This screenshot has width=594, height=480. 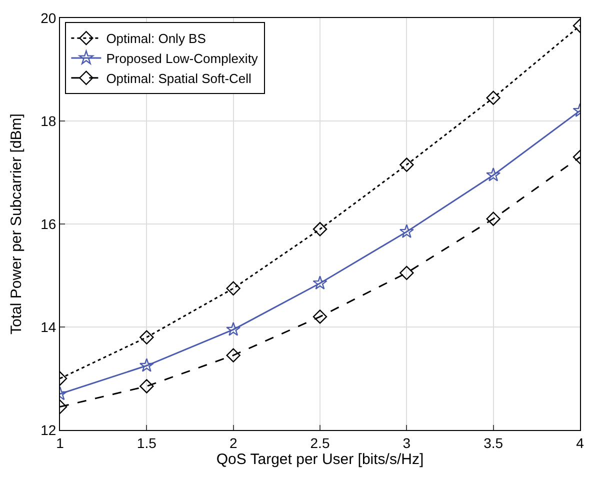 I want to click on x-axis-title: QoS Target per User [bits/s/Hz], so click(x=320, y=459).